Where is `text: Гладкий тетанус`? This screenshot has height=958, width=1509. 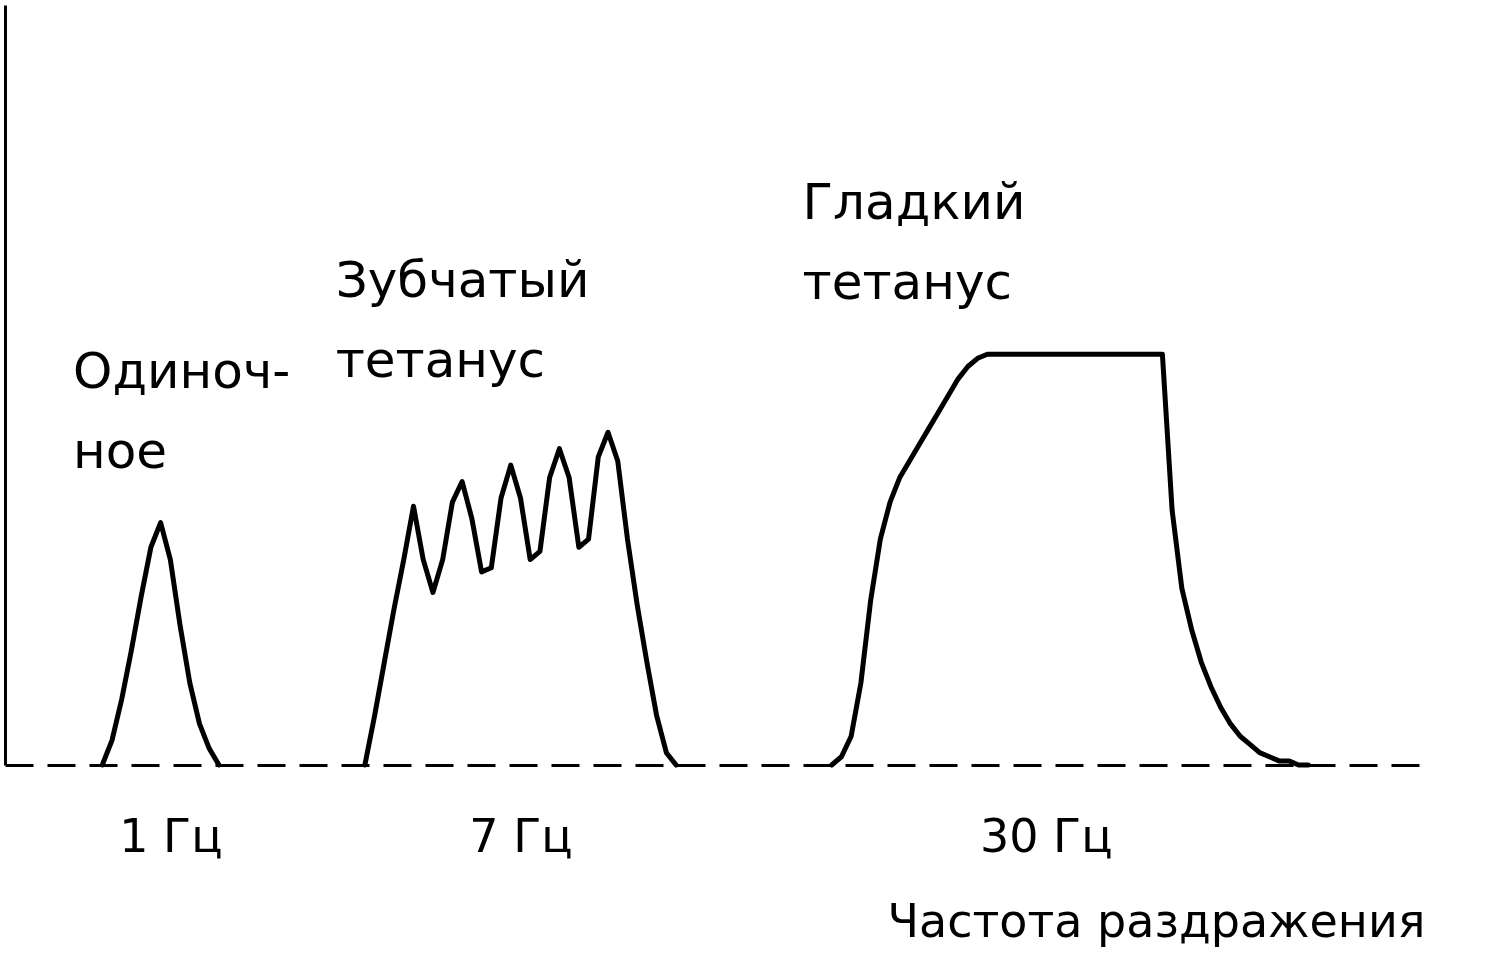 text: Гладкий тетанус is located at coordinates (914, 242).